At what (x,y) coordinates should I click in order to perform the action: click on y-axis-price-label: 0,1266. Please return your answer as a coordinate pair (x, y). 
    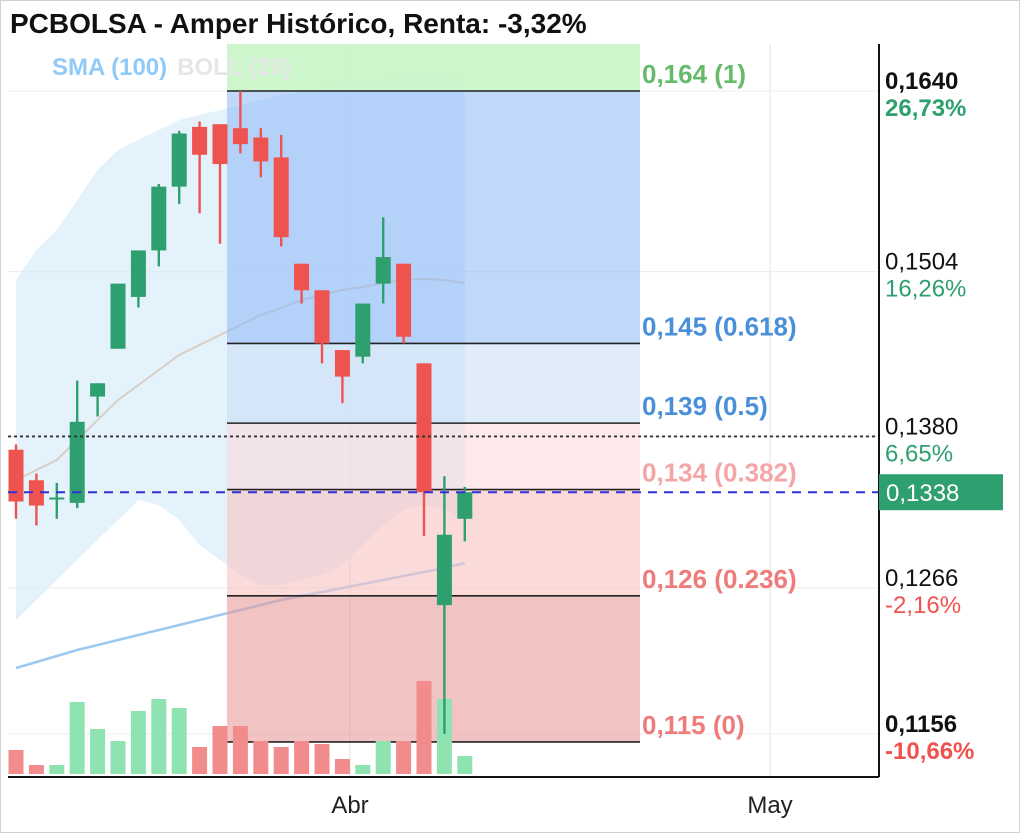
    Looking at the image, I should click on (921, 578).